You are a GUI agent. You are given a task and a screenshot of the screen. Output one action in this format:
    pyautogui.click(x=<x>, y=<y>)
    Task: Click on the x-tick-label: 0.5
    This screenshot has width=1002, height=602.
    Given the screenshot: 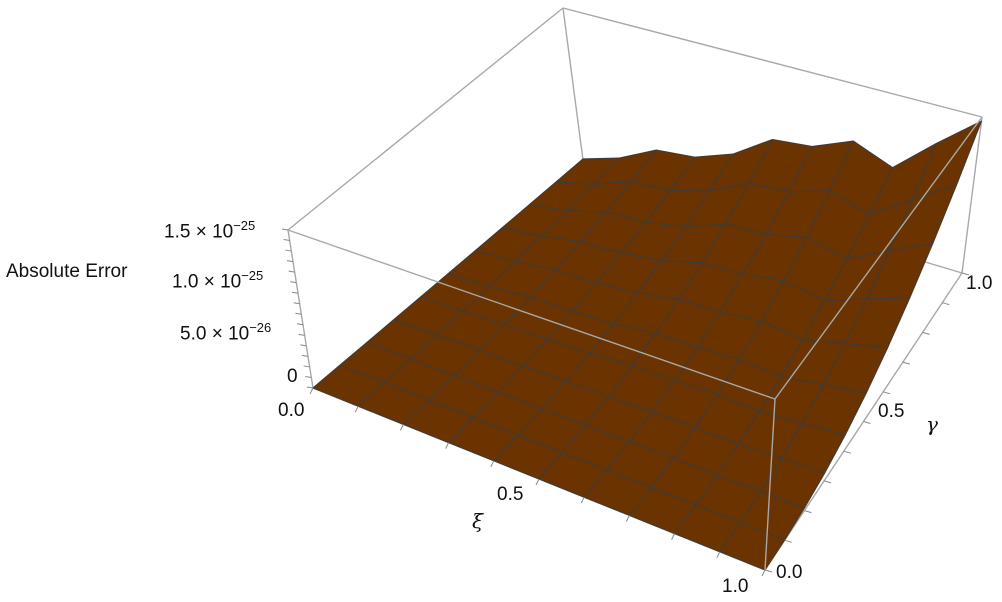 What is the action you would take?
    pyautogui.click(x=510, y=494)
    